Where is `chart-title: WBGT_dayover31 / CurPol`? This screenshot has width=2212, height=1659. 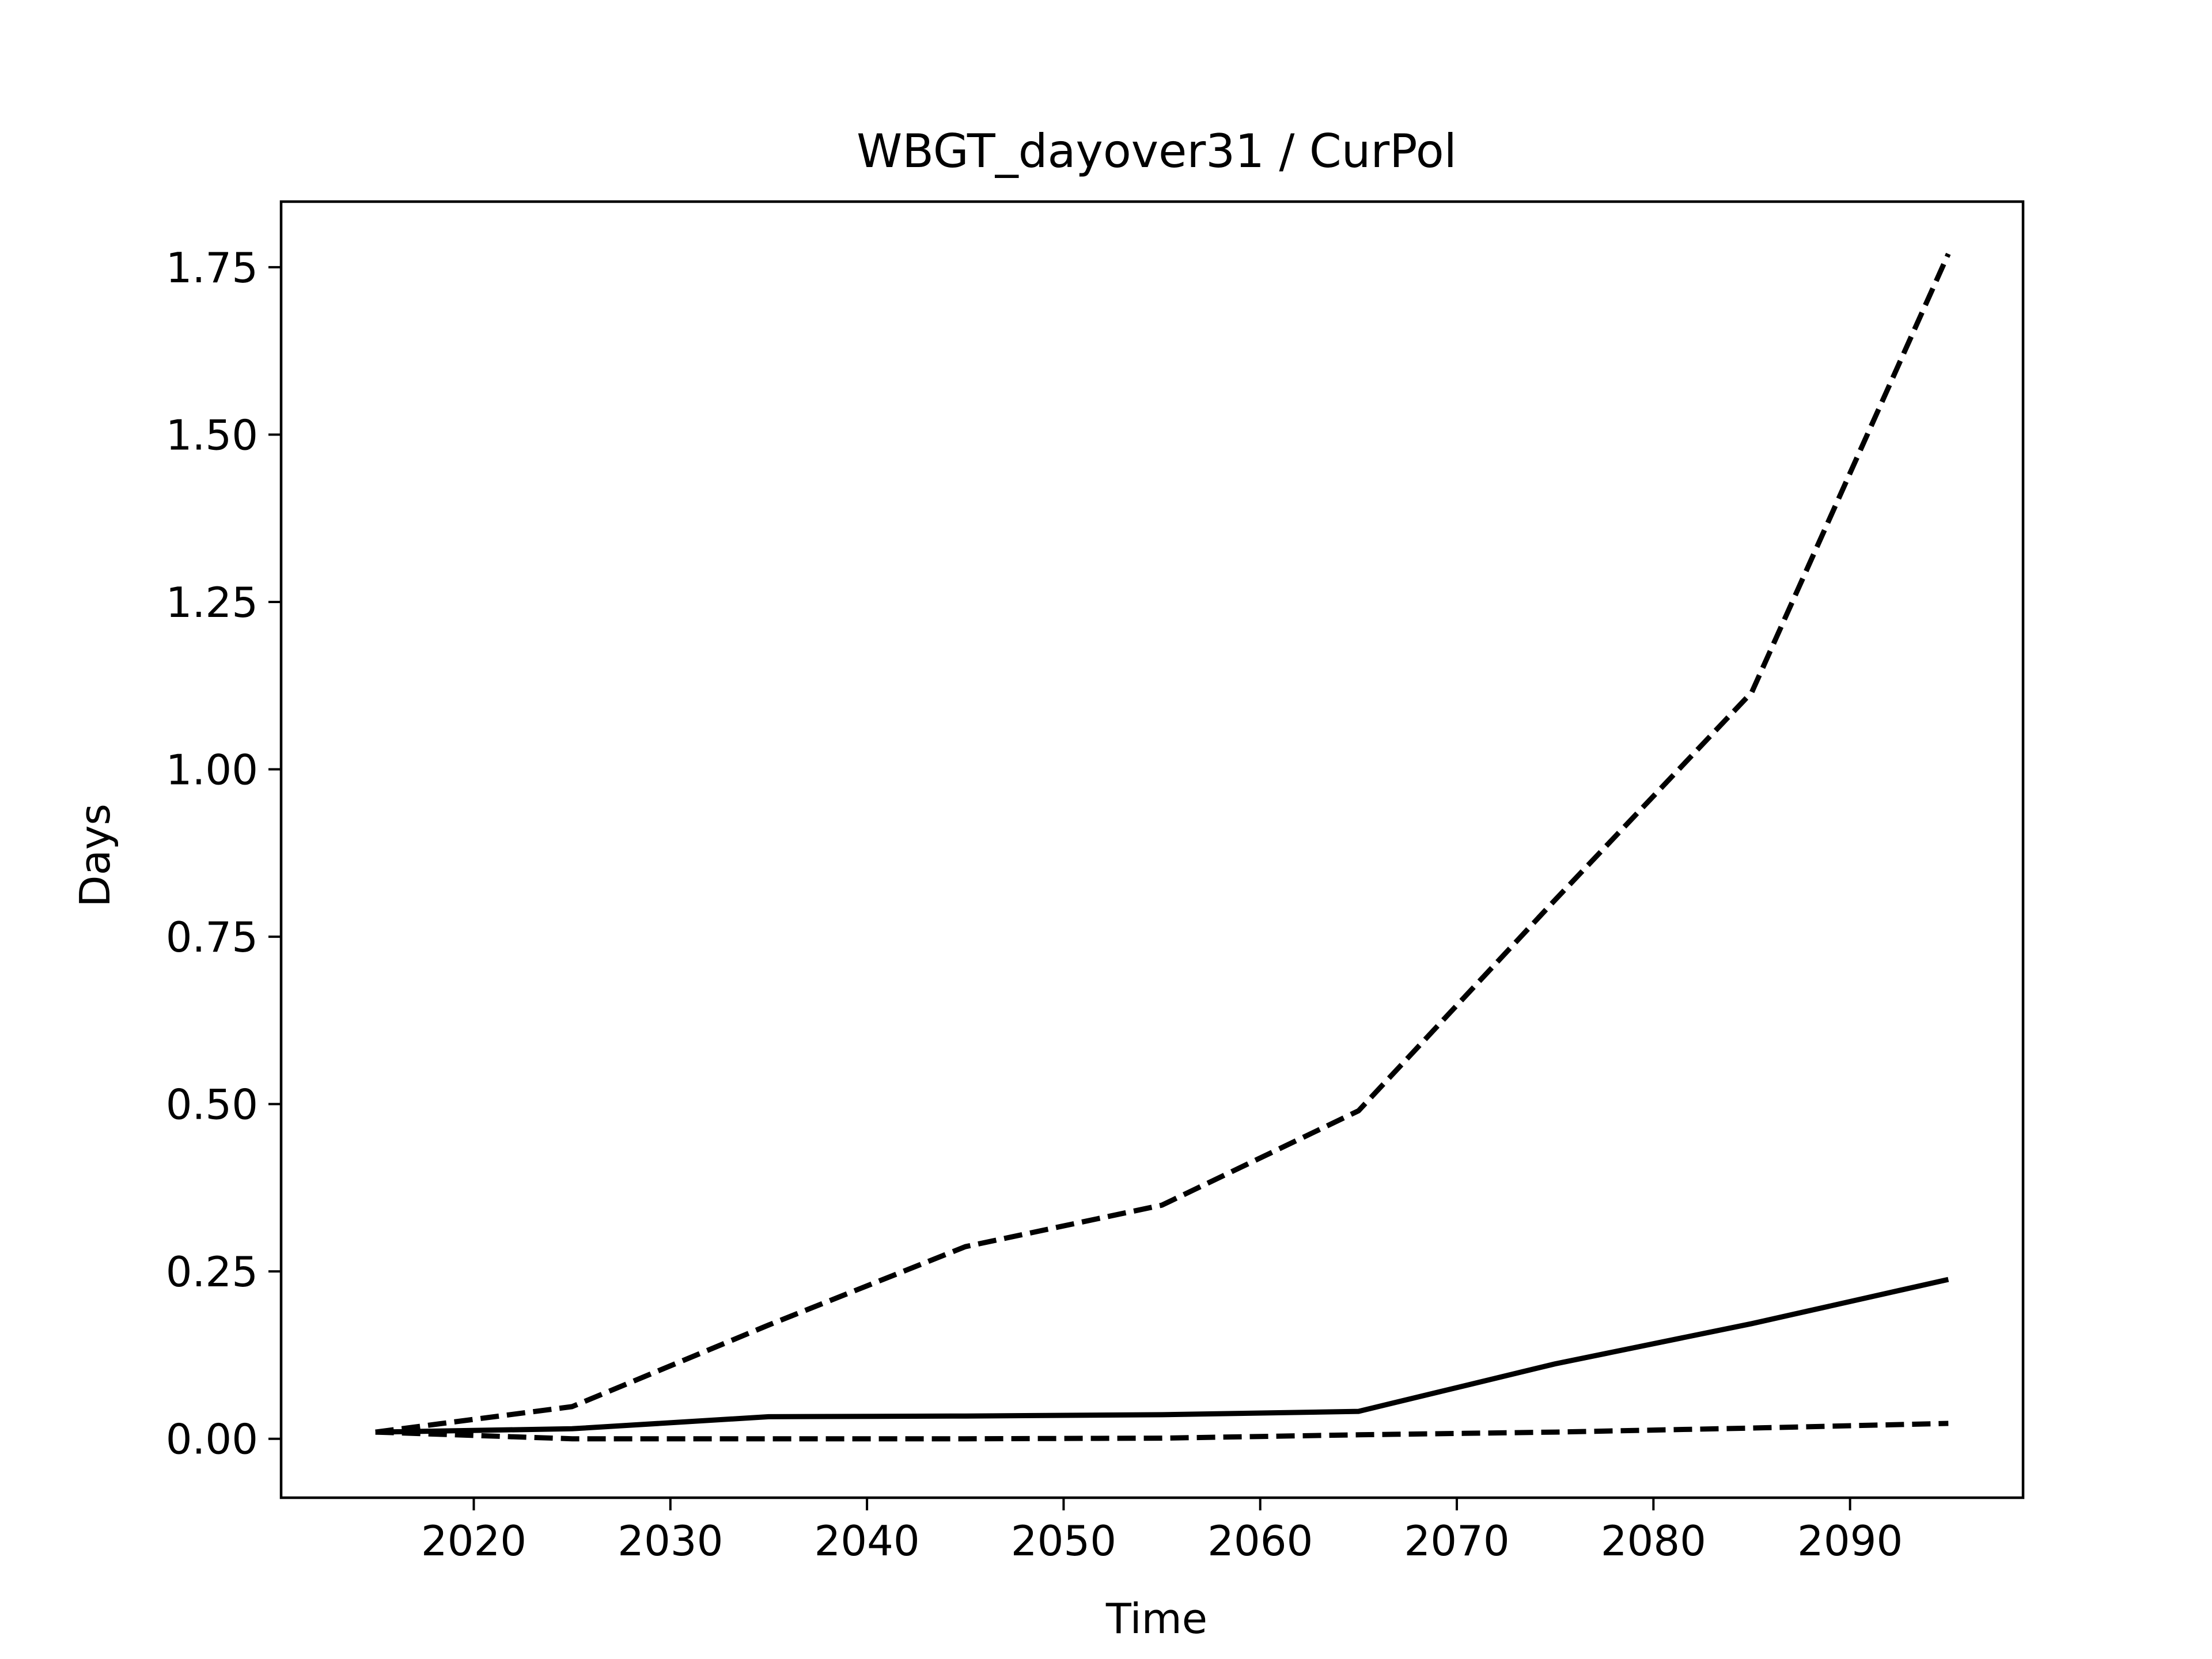 chart-title: WBGT_dayover31 / CurPol is located at coordinates (1157, 151).